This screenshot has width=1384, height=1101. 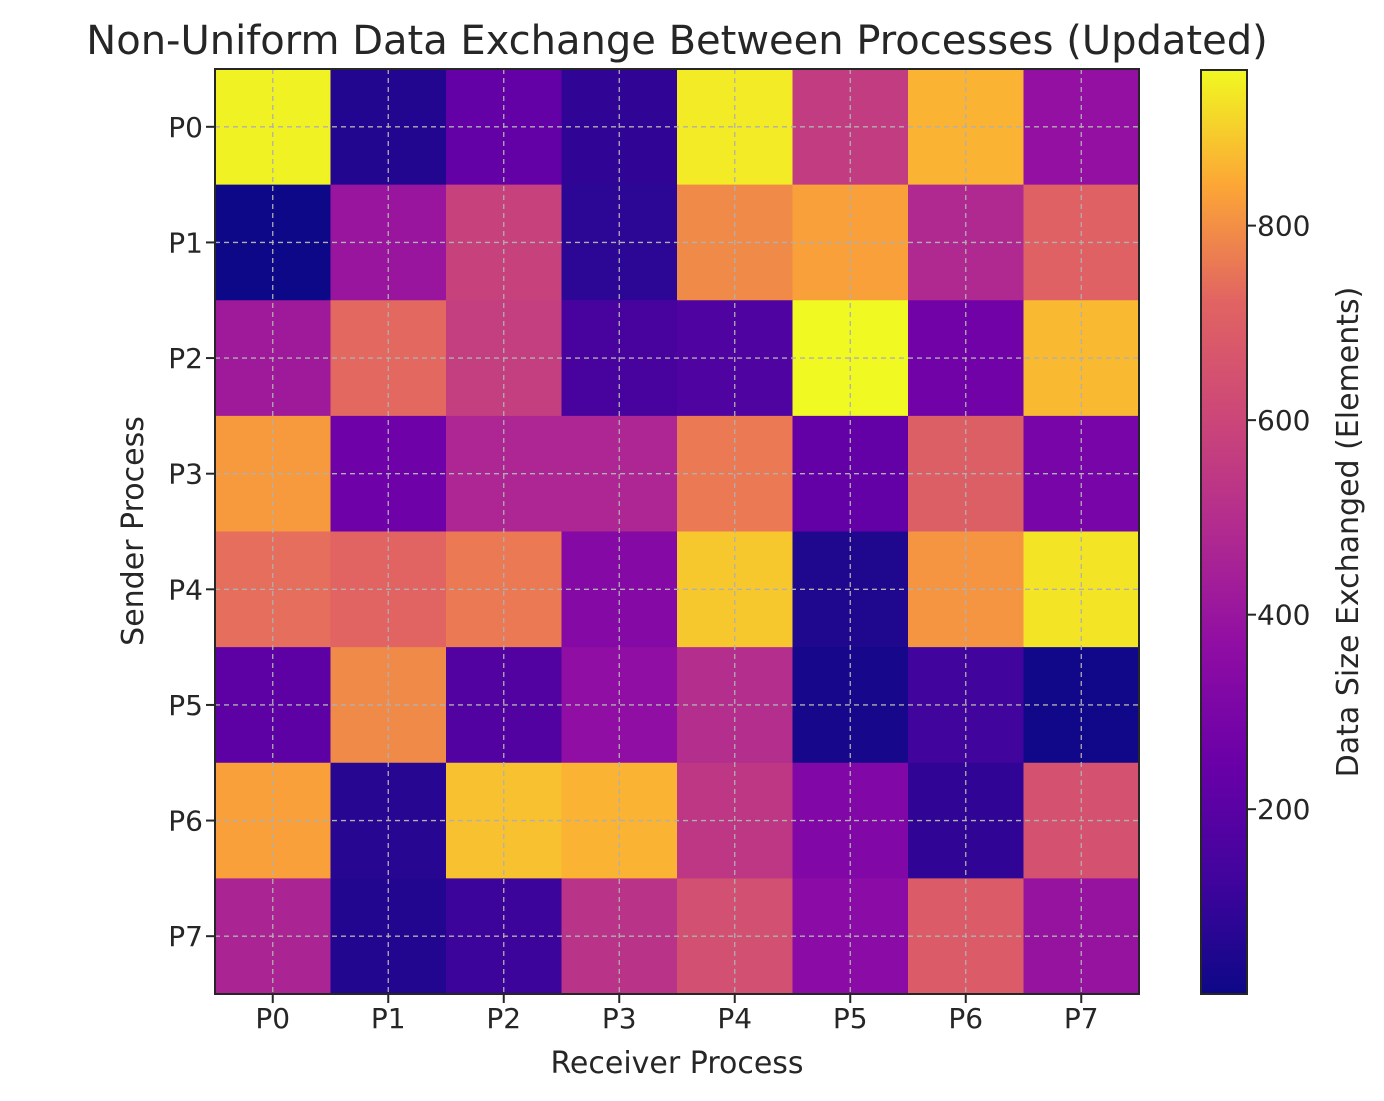 What do you see at coordinates (1283, 809) in the screenshot?
I see `colorbar-tick-label: 200` at bounding box center [1283, 809].